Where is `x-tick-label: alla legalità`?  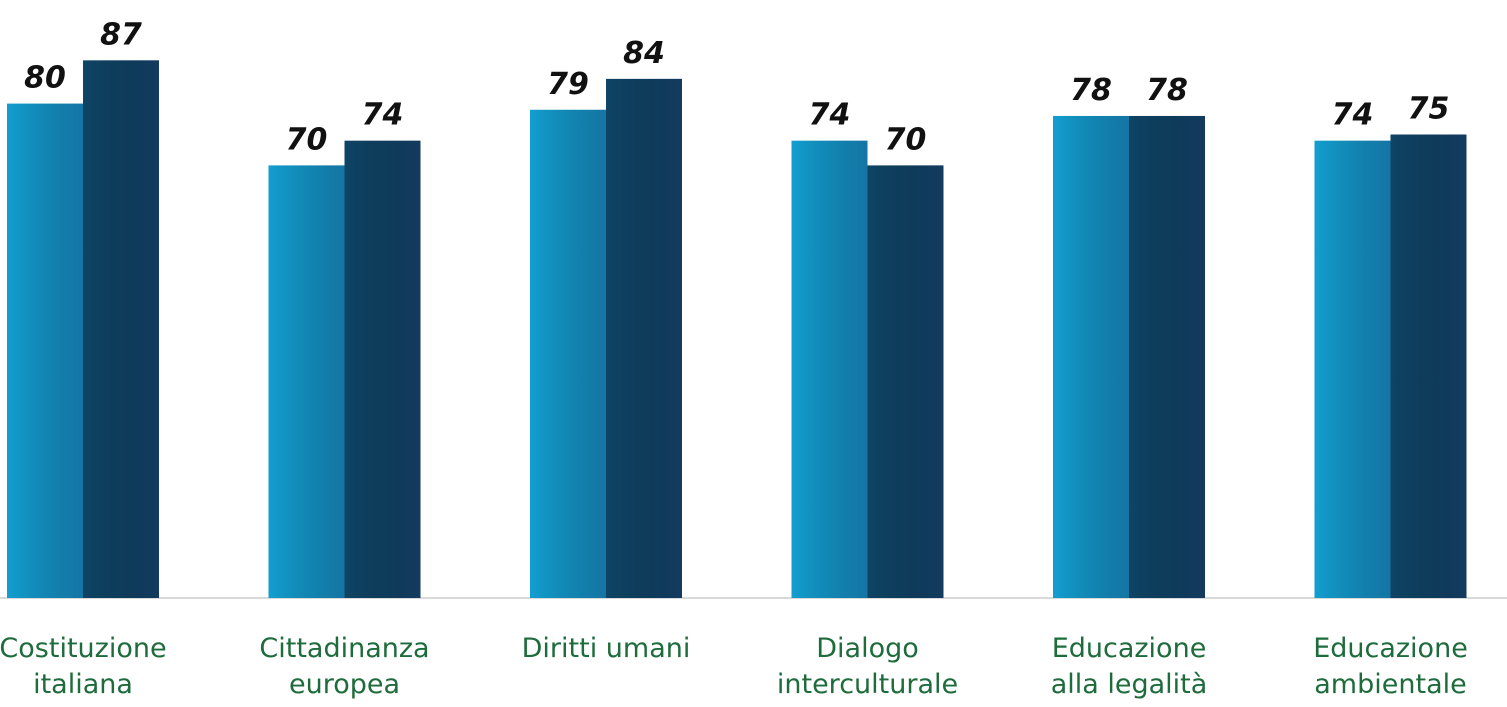 x-tick-label: alla legalità is located at coordinates (1129, 684).